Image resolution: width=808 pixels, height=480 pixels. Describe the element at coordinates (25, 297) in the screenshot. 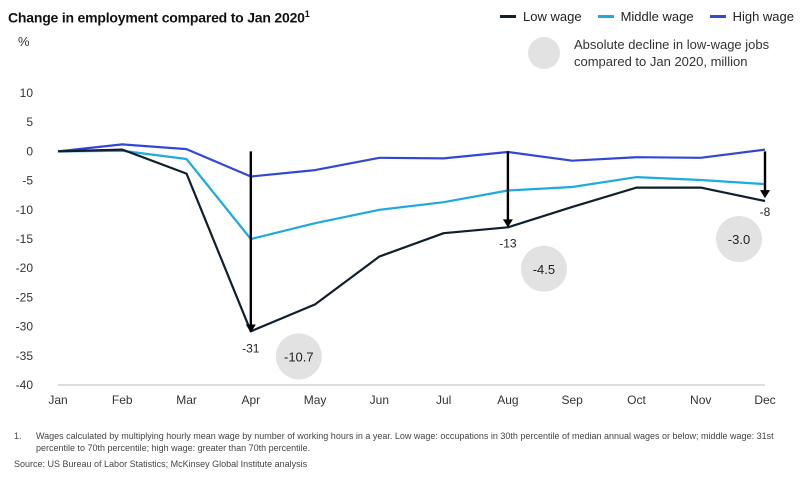

I see `y-tick-label: -25` at that location.